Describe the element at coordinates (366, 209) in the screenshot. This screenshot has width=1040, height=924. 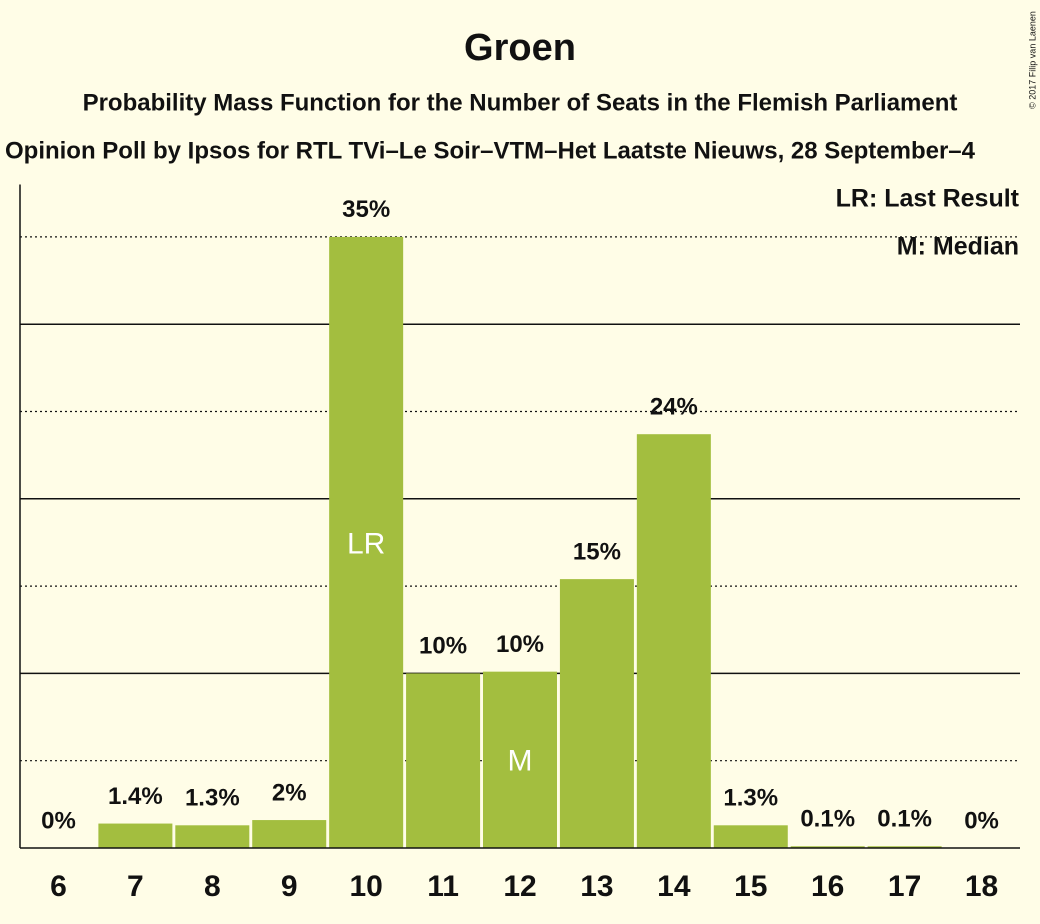
I see `value-label: 35%` at that location.